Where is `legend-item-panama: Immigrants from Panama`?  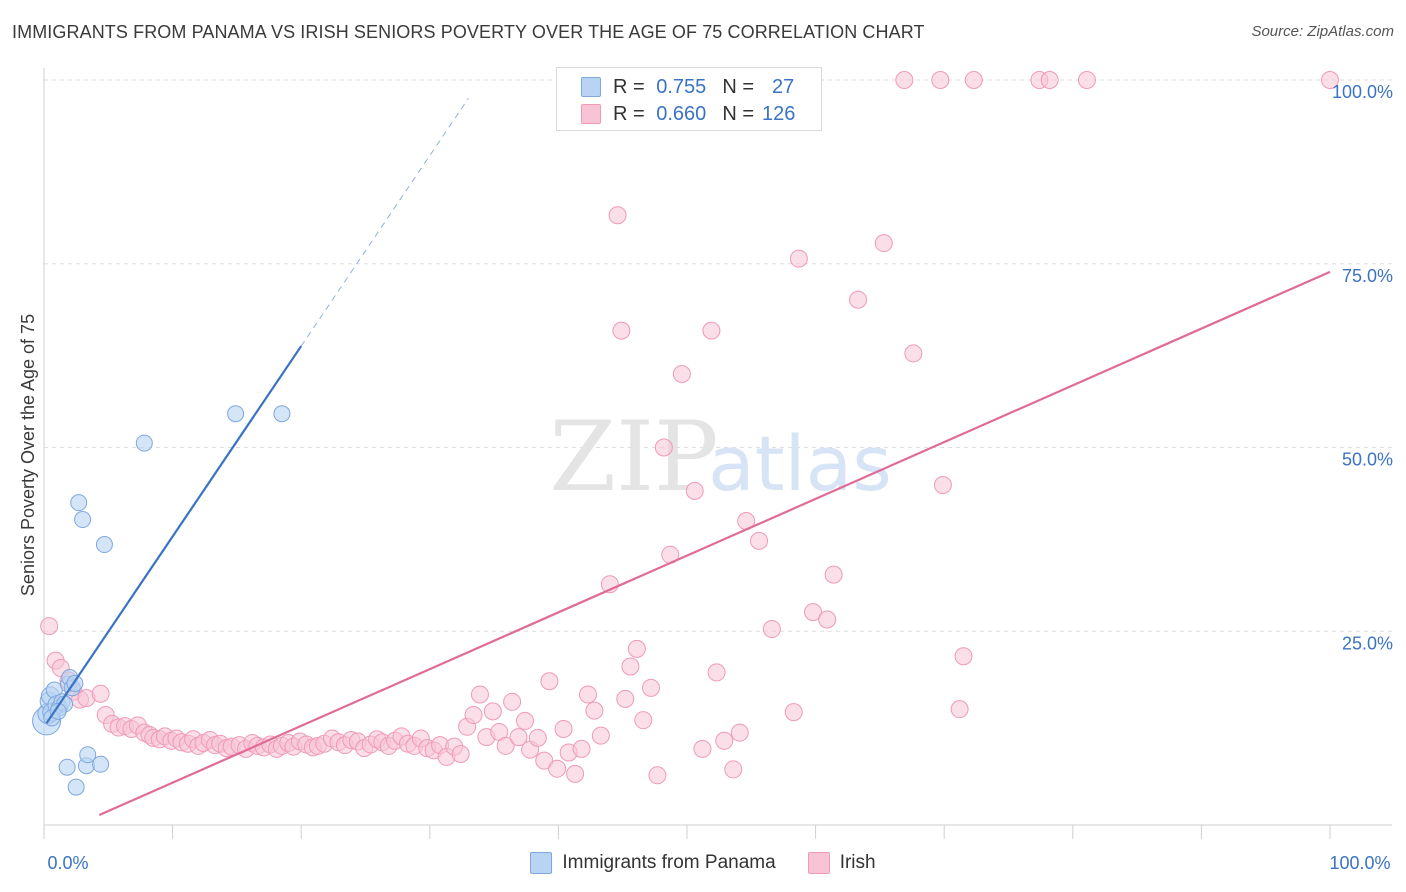
legend-item-panama: Immigrants from Panama is located at coordinates (653, 863).